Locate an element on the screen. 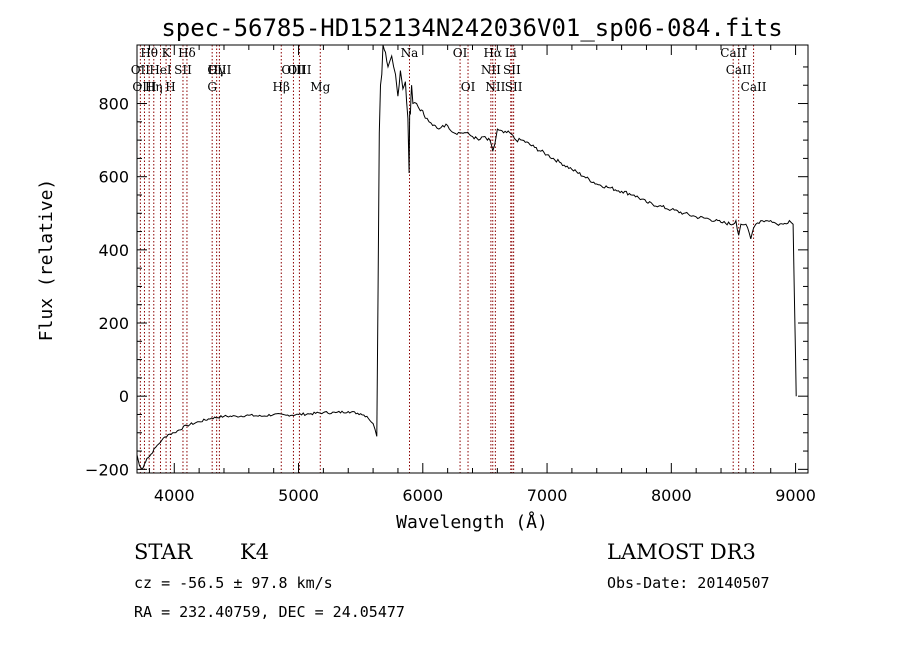 The width and height of the screenshot is (900, 649). survey-name: LAMOST DR3 is located at coordinates (681, 552).